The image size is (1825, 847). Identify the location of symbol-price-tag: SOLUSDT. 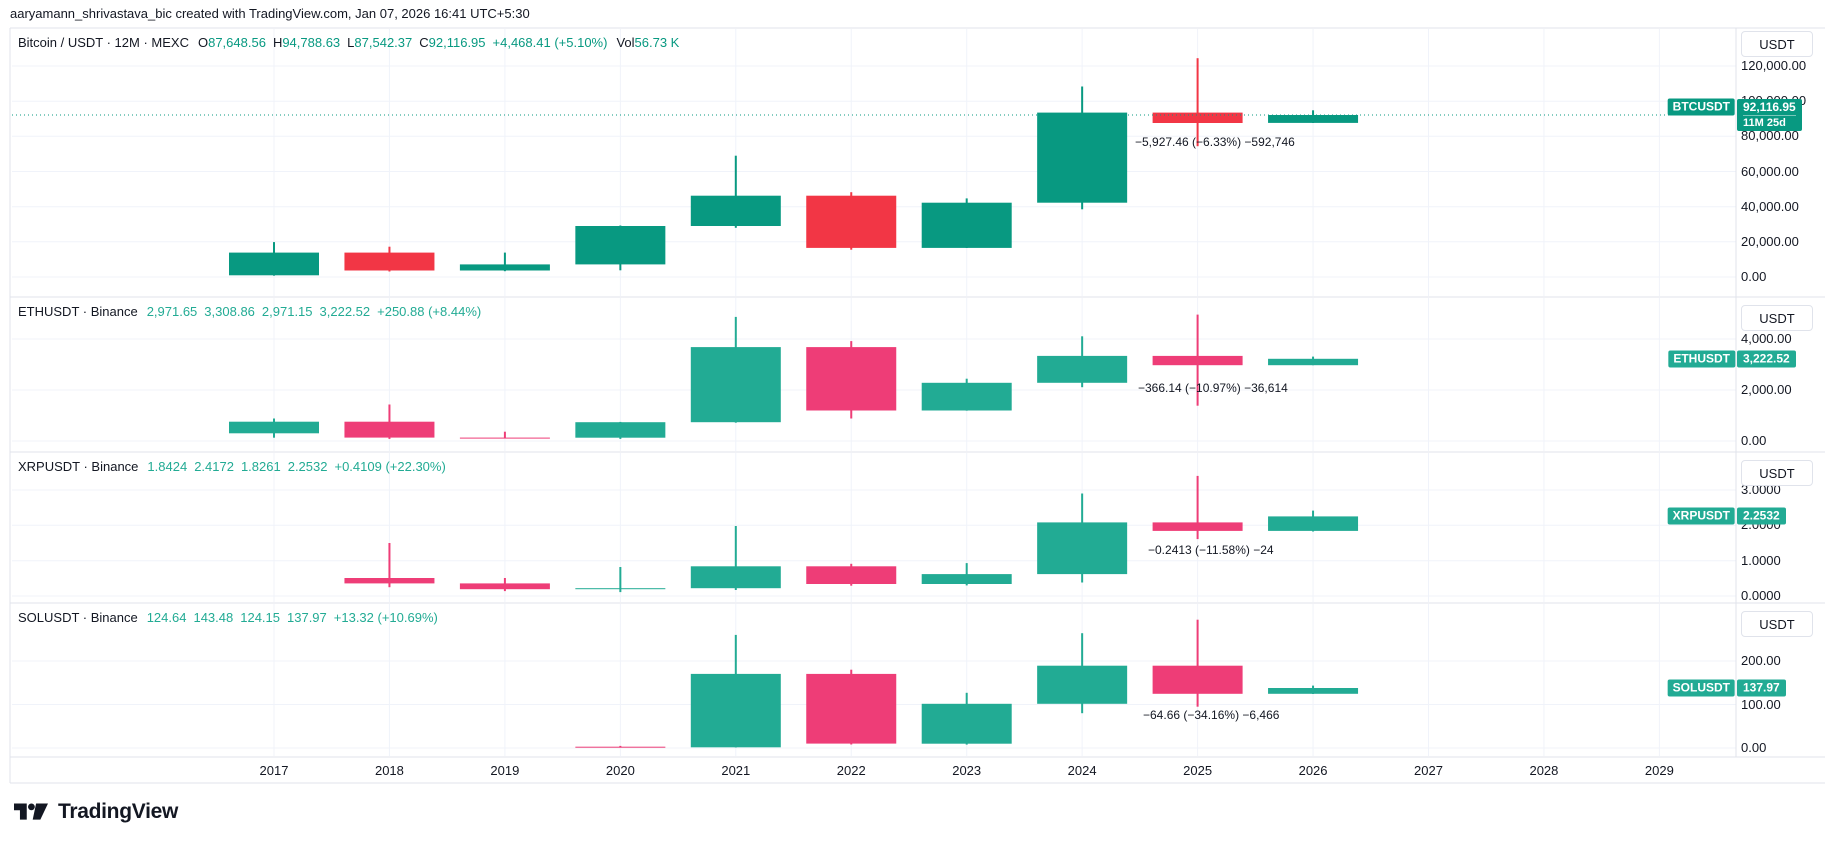
(1701, 688).